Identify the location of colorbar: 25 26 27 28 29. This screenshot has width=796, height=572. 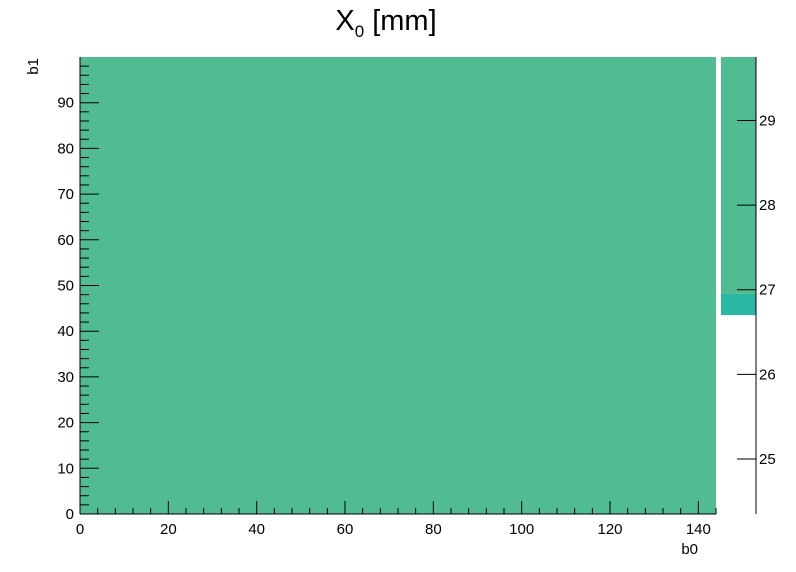
(748, 285).